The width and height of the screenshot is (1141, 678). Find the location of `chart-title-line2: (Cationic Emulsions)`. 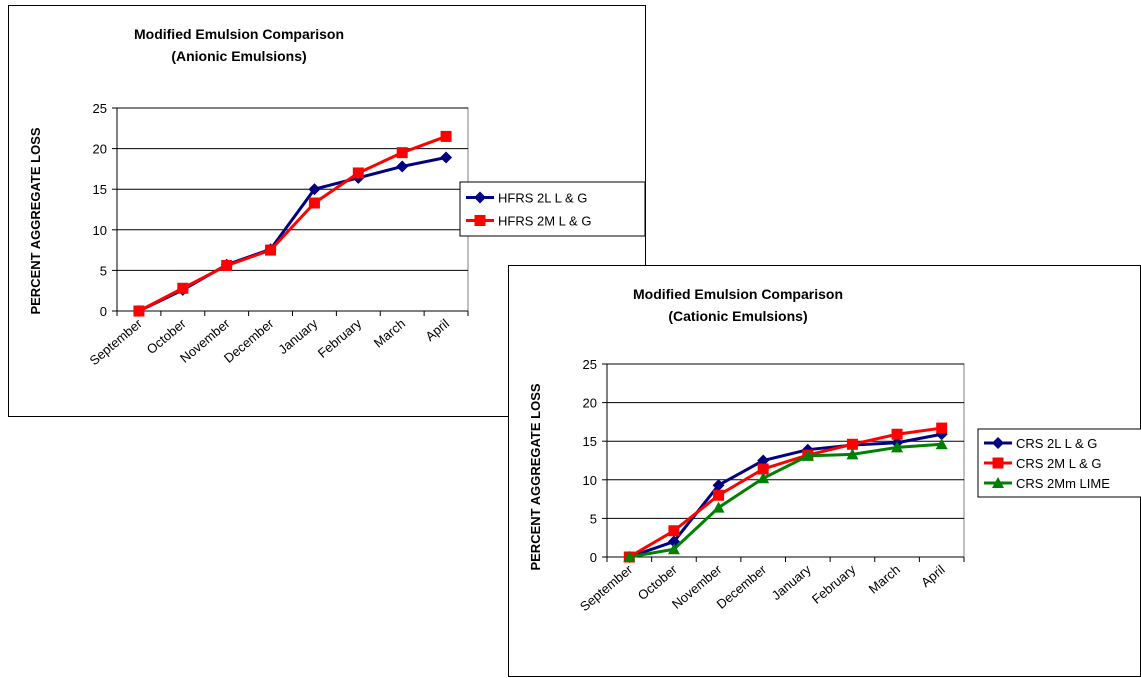

chart-title-line2: (Cationic Emulsions) is located at coordinates (737, 316).